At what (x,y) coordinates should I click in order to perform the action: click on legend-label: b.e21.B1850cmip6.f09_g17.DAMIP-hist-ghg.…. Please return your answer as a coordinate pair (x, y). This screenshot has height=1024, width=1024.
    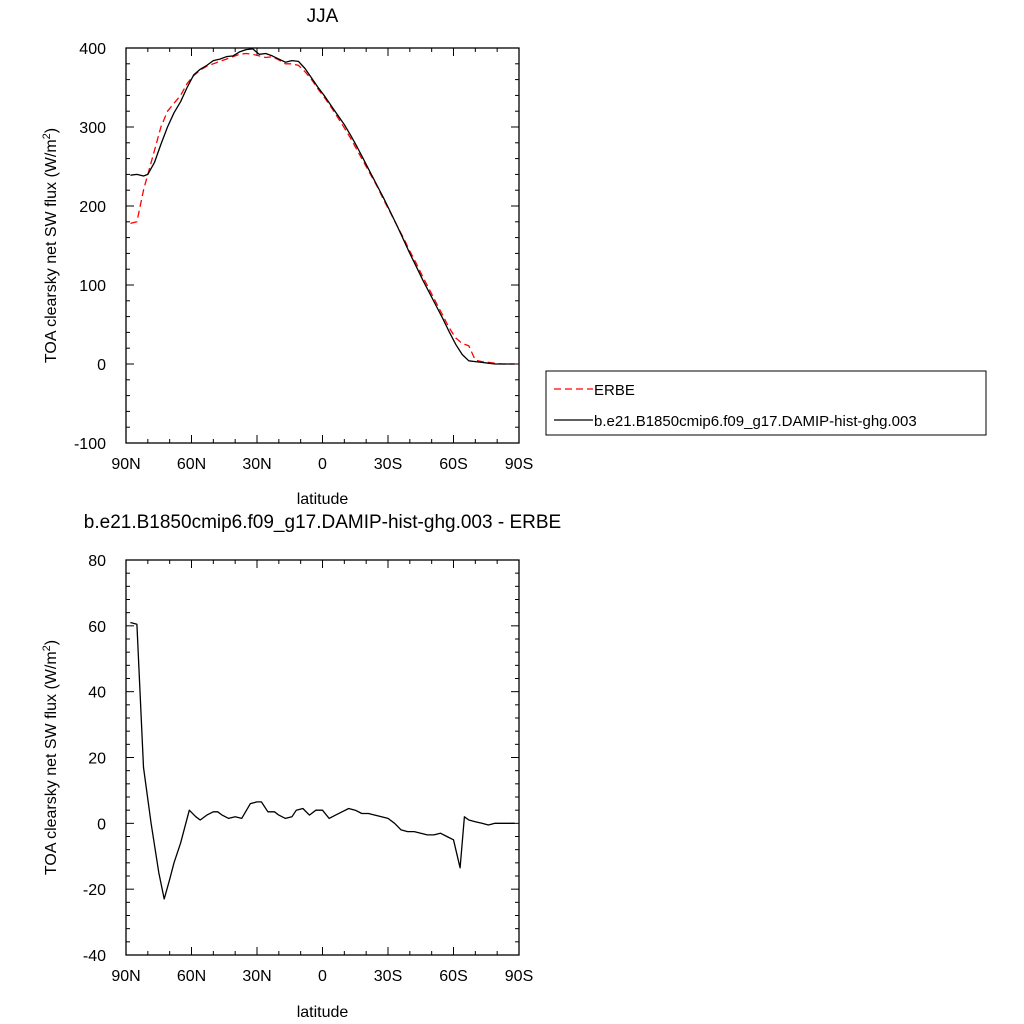
    Looking at the image, I should click on (755, 421).